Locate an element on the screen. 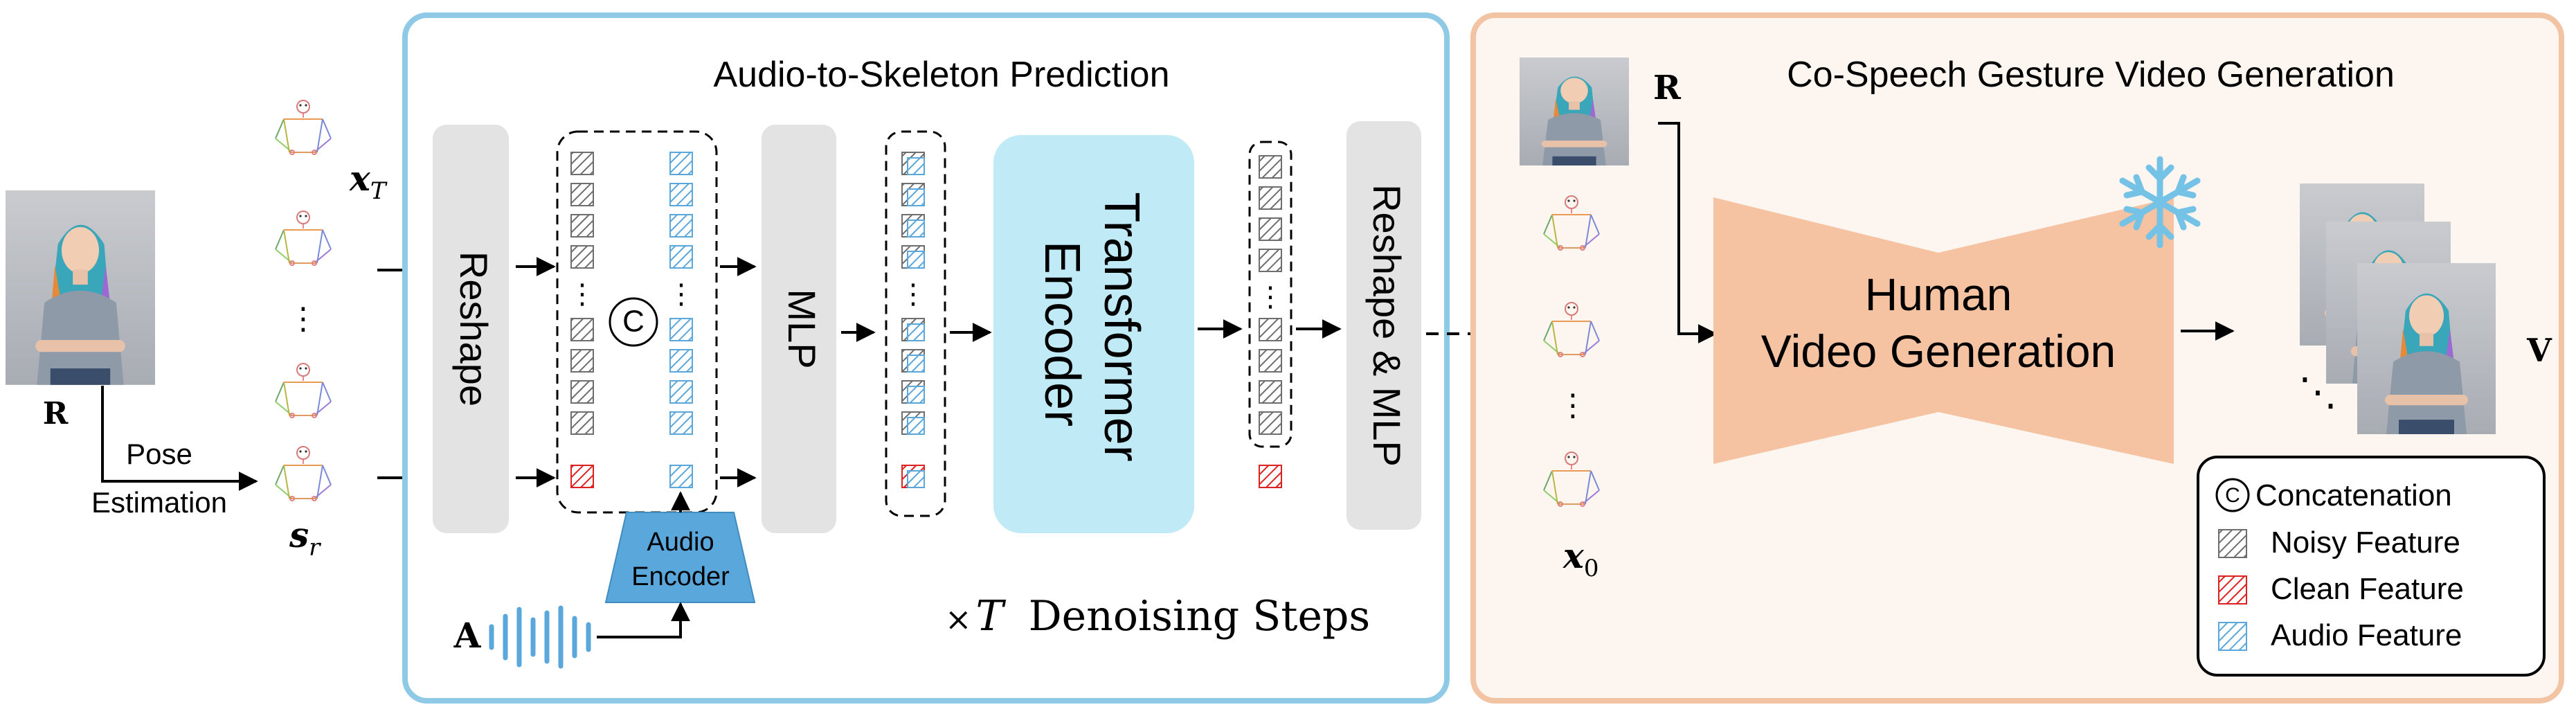 The height and width of the screenshot is (716, 2576). fused-feature-group is located at coordinates (916, 323).